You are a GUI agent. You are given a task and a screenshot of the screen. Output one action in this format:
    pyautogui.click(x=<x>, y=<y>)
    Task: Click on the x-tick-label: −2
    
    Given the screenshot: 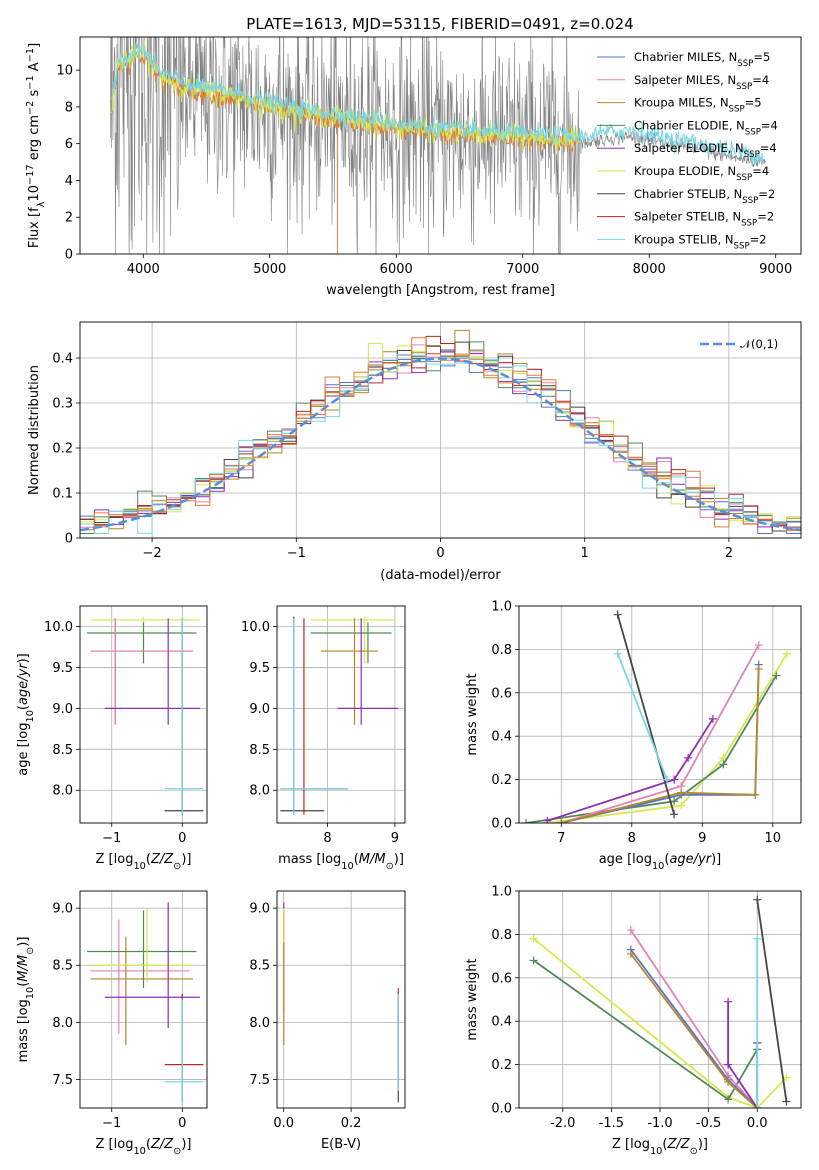 What is the action you would take?
    pyautogui.click(x=152, y=553)
    